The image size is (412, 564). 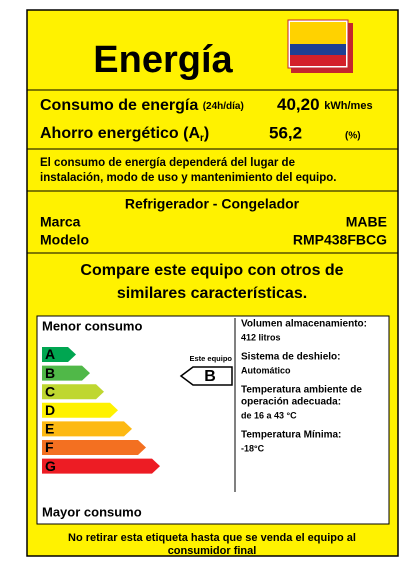 I want to click on scale-class: F, so click(x=49, y=447).